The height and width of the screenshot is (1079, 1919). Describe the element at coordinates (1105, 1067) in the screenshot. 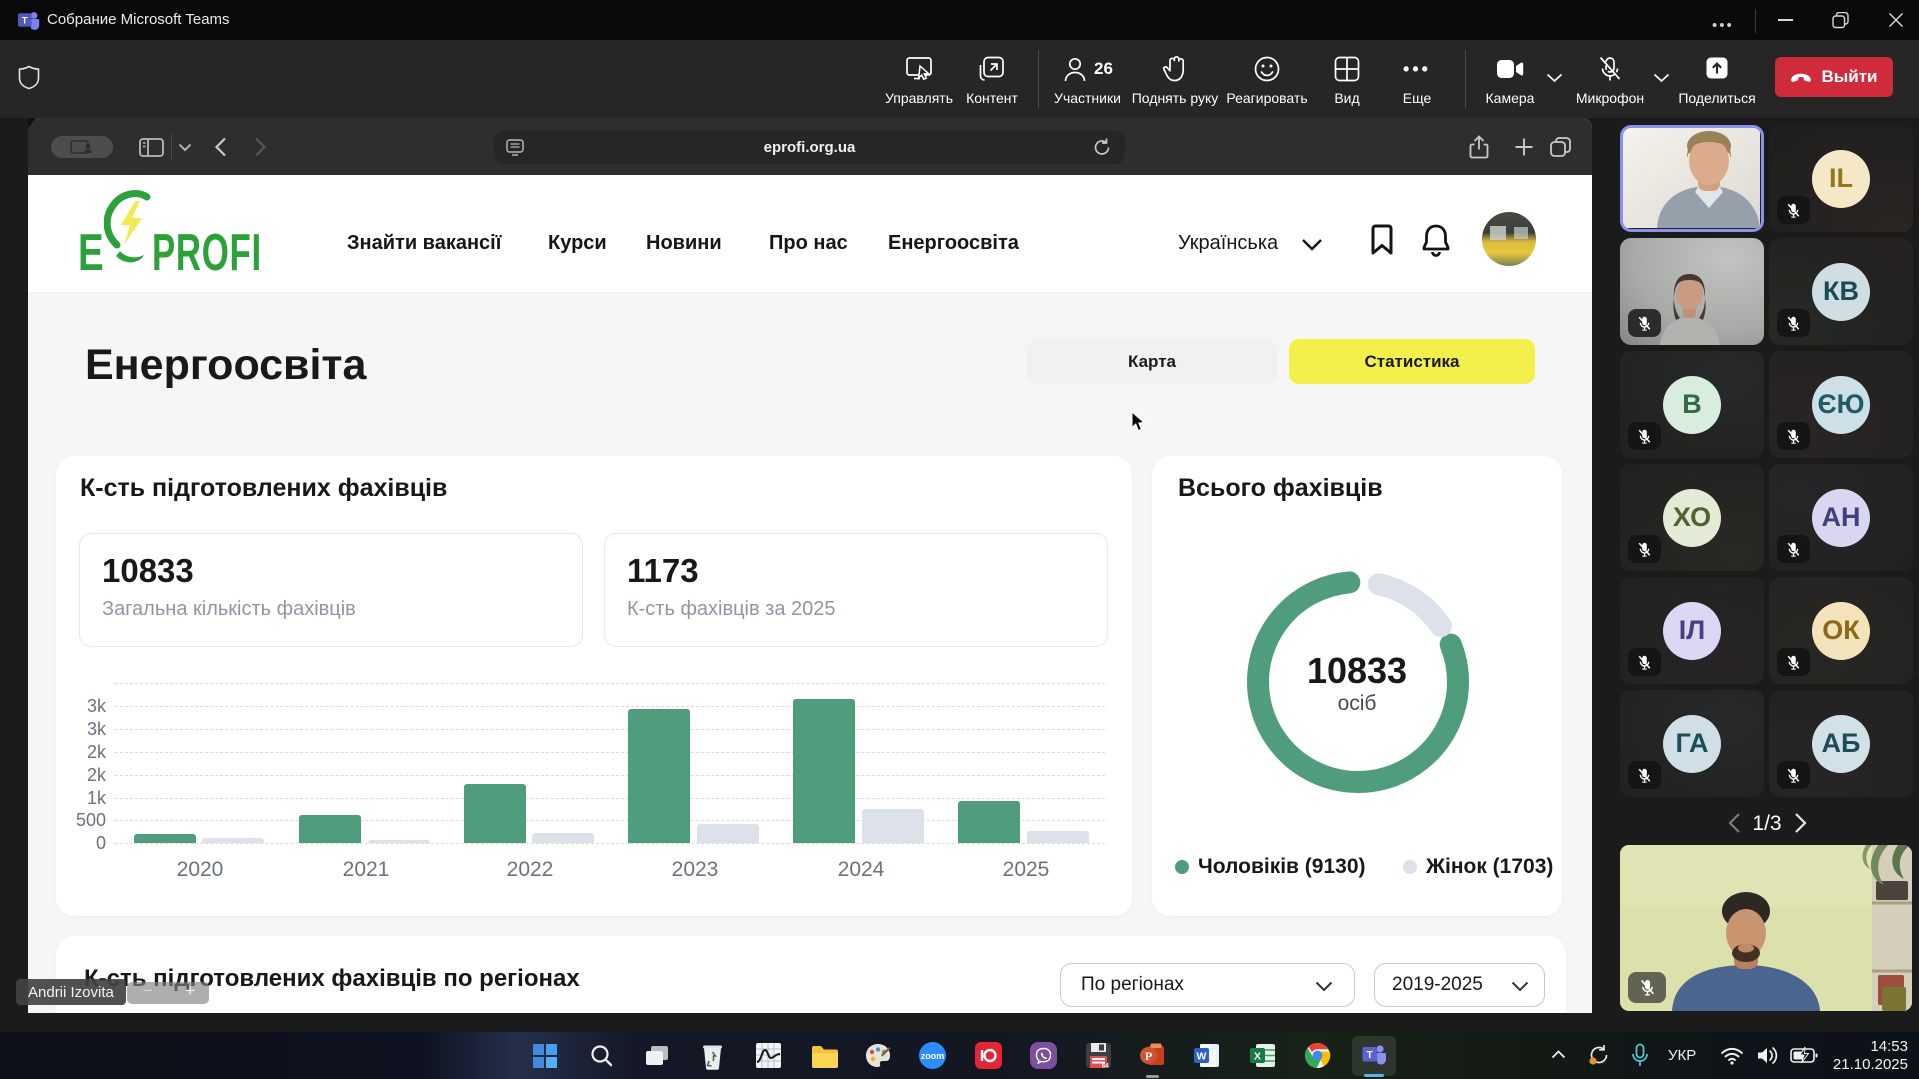

I see `svg-text: 64` at that location.